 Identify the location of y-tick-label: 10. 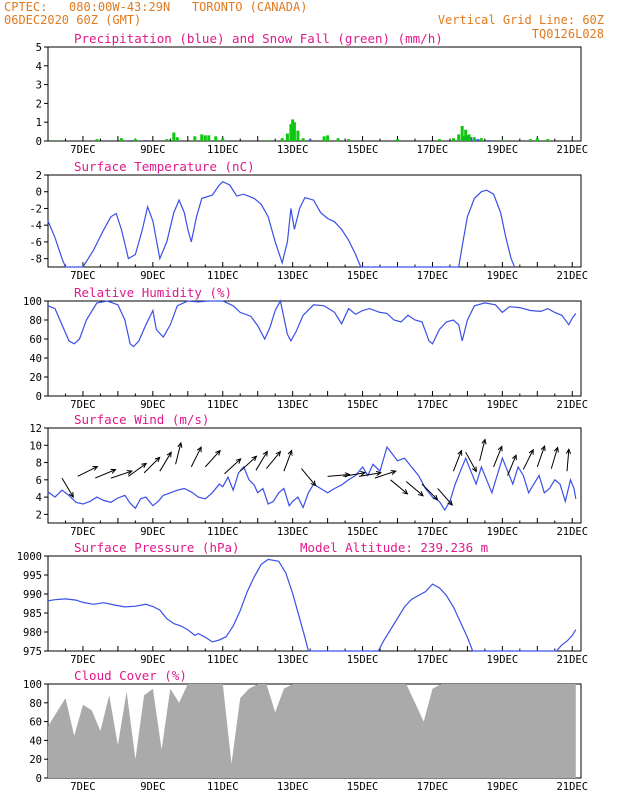
(35, 446).